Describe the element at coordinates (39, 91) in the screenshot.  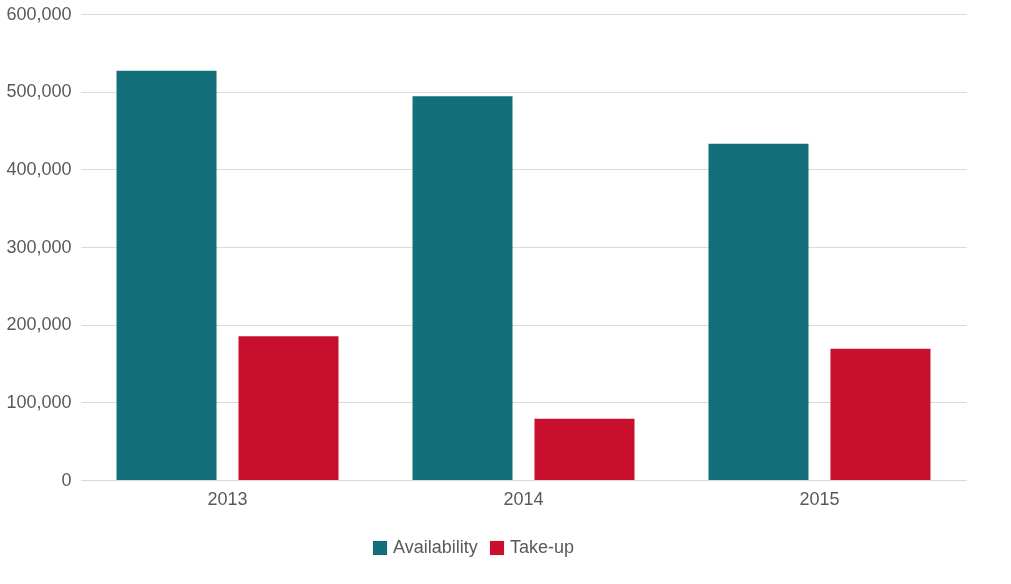
I see `y-tick-label: 500,000` at that location.